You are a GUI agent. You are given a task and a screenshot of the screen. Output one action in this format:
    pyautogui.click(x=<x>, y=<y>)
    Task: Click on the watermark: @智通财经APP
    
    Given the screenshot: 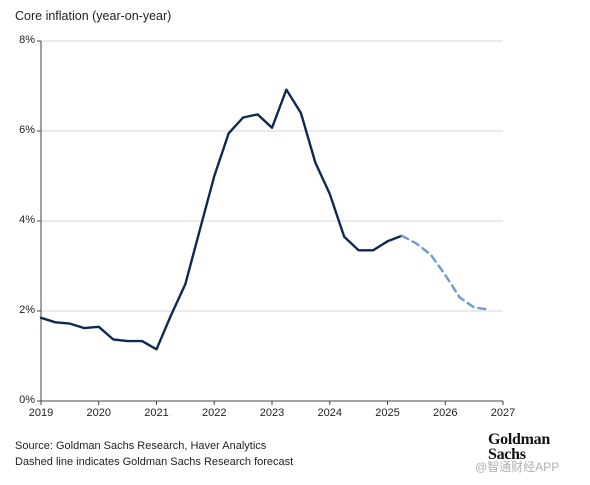 What is the action you would take?
    pyautogui.click(x=517, y=467)
    